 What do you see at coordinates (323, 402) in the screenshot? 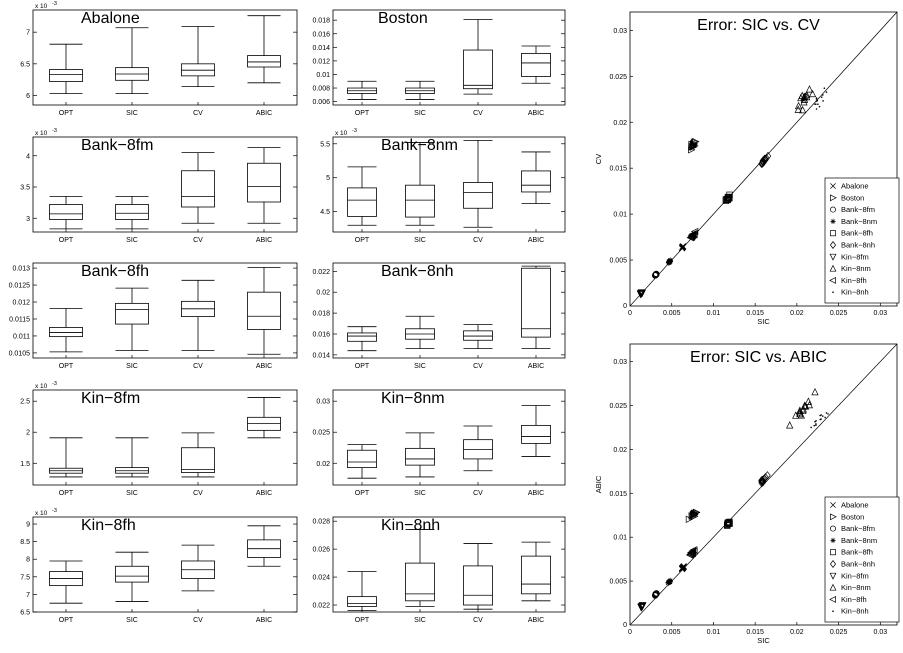
I see `y-tick-label: 0.03` at bounding box center [323, 402].